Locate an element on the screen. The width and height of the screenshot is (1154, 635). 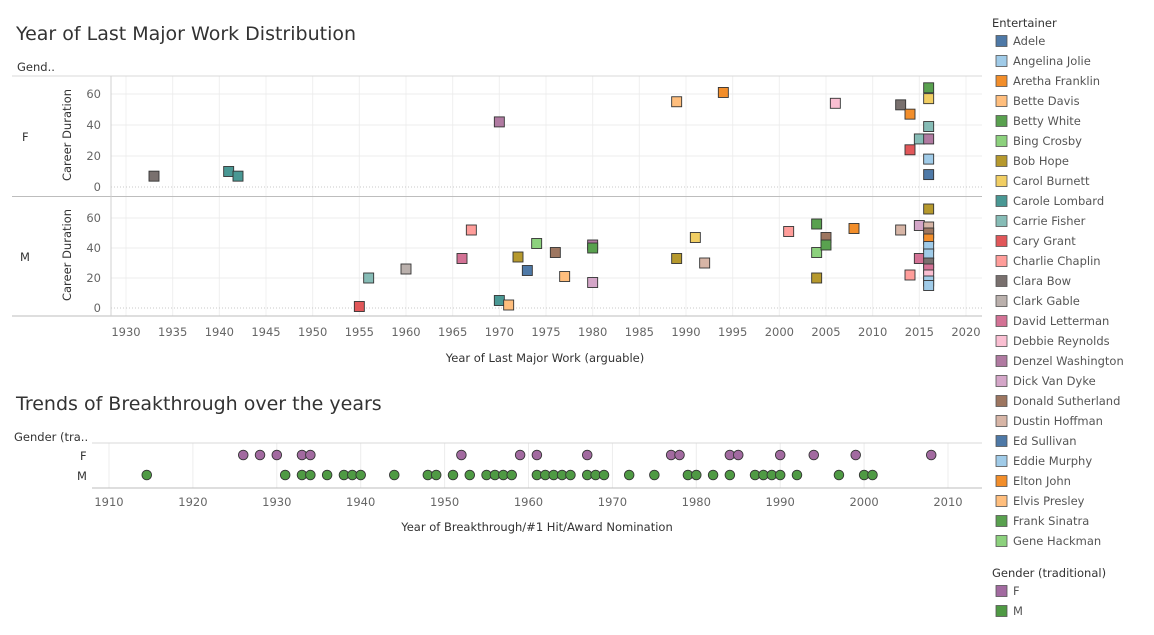
legend-item-label: Charlie Chaplin is located at coordinates (1057, 261).